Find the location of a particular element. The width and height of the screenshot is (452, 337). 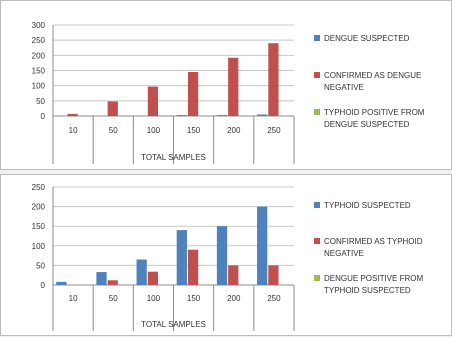

y-tick-label: 300 is located at coordinates (39, 25).